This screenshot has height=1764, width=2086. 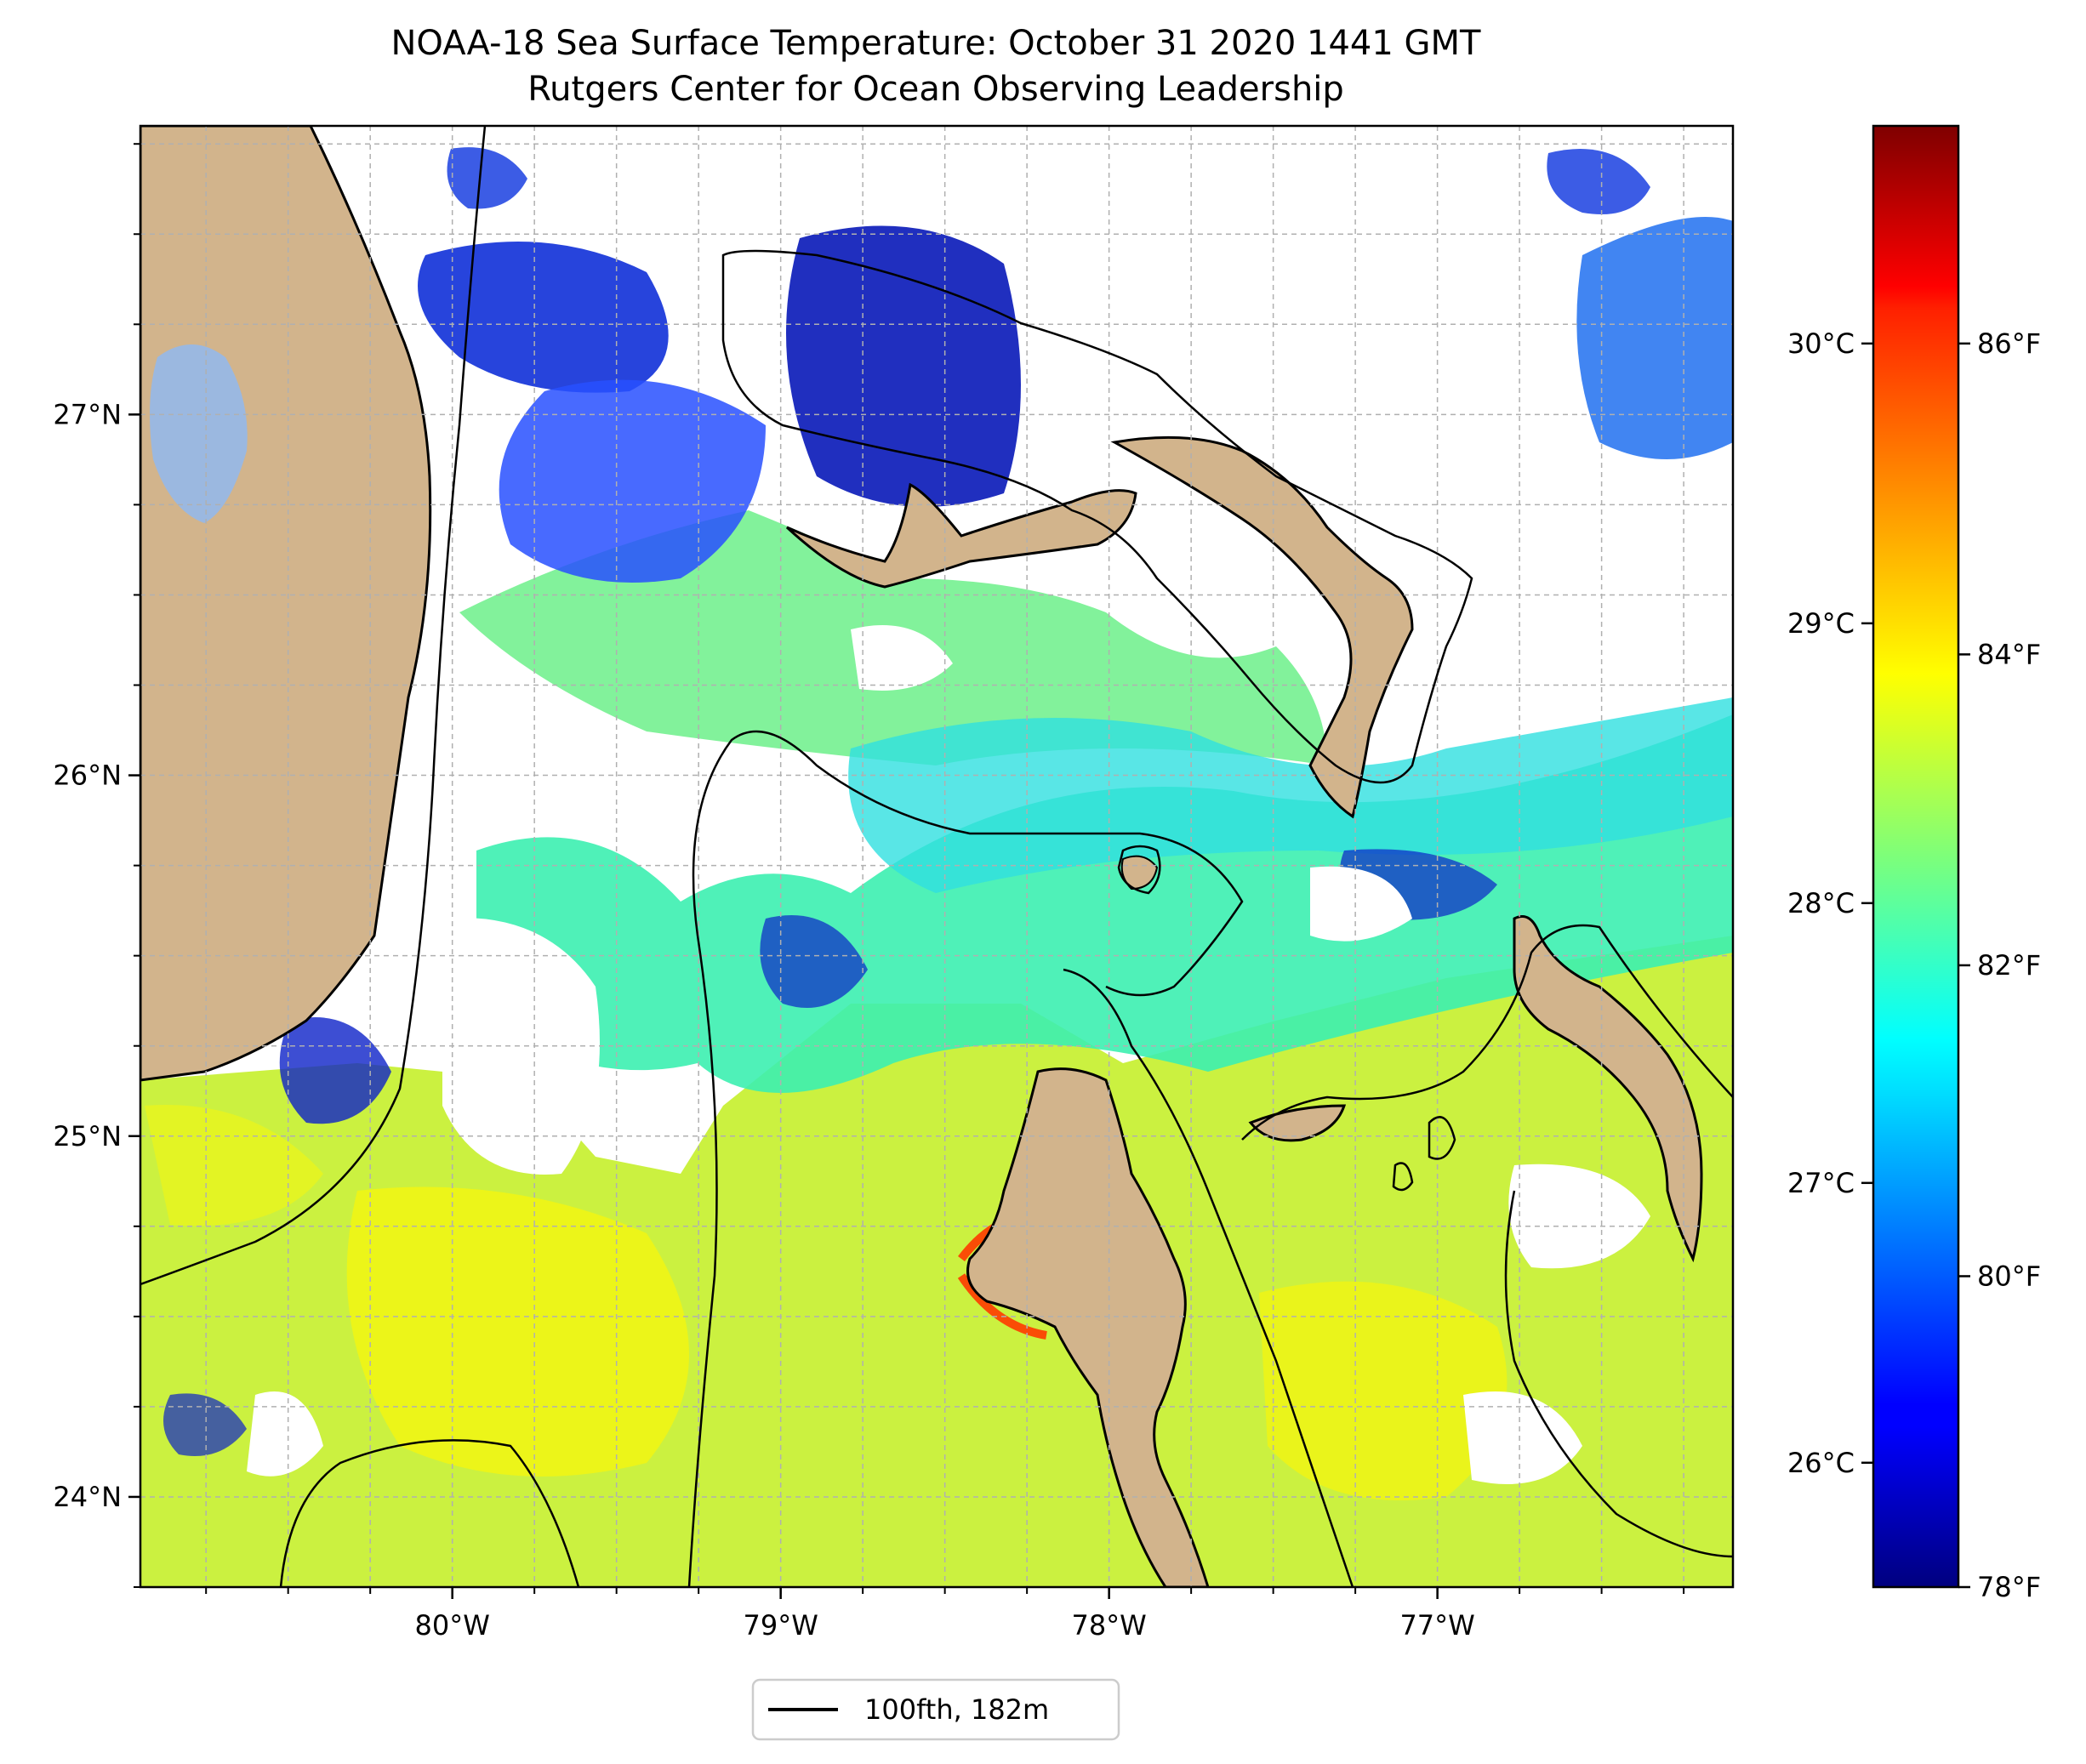 I want to click on sst-cold-cluster-mid, so click(x=814, y=961).